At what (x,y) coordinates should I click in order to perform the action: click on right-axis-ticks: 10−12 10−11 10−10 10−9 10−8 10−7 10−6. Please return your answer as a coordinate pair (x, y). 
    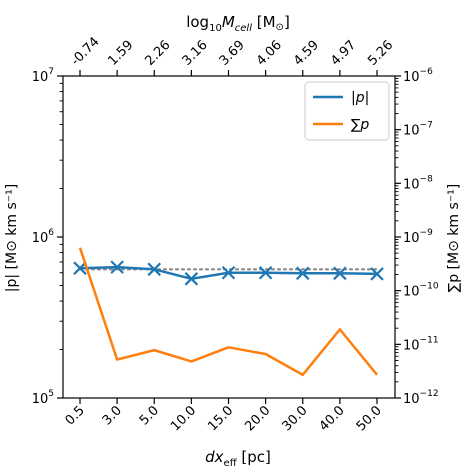
    Looking at the image, I should click on (417, 237).